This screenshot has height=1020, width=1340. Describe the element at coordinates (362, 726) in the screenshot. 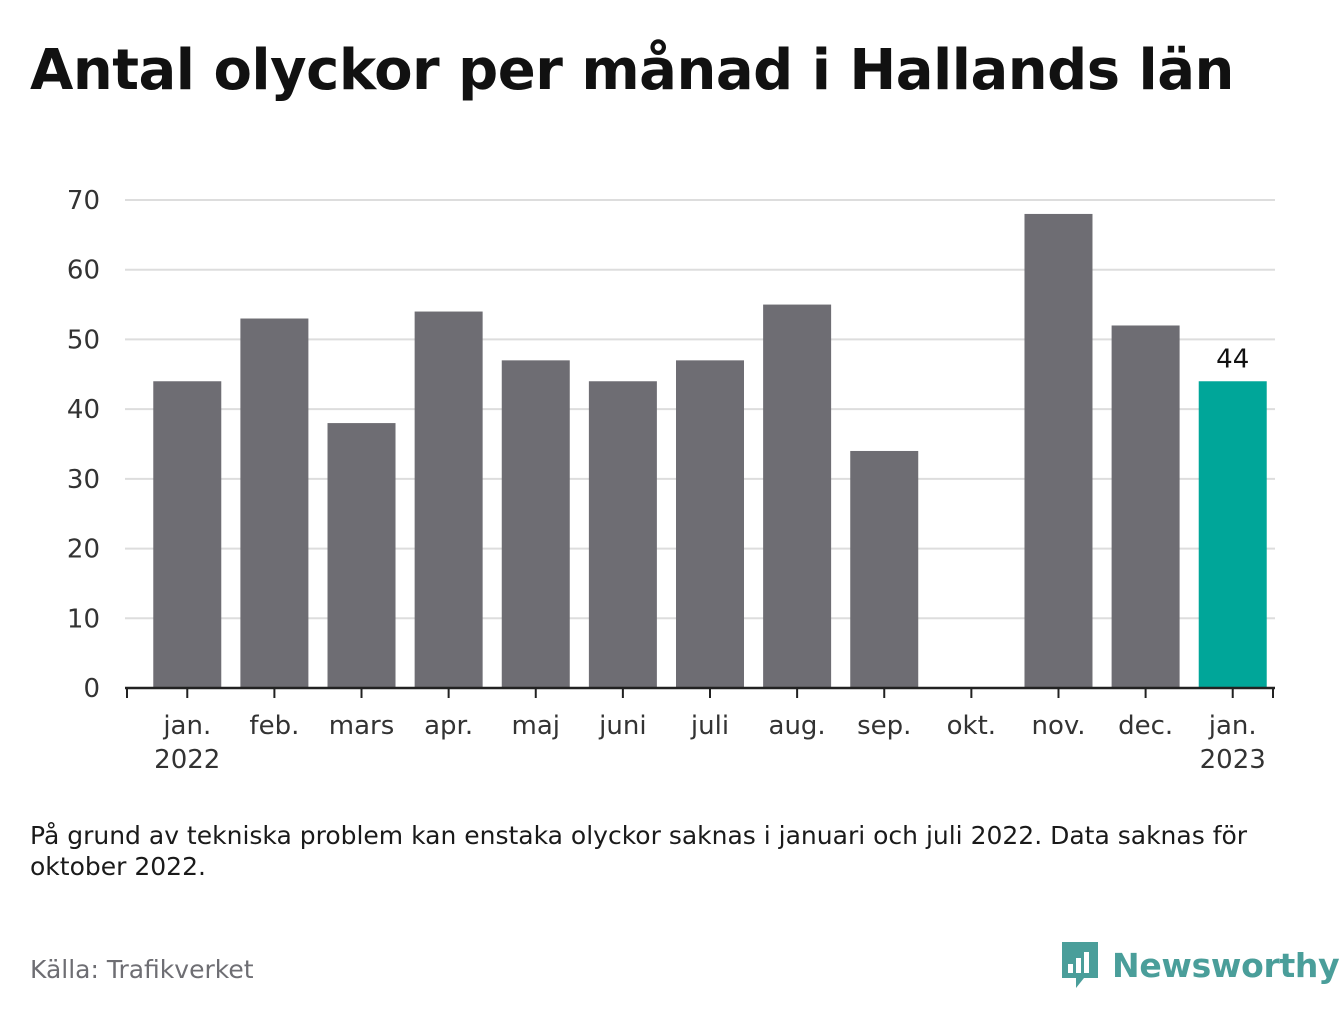

I see `x-tick-label: mars` at that location.